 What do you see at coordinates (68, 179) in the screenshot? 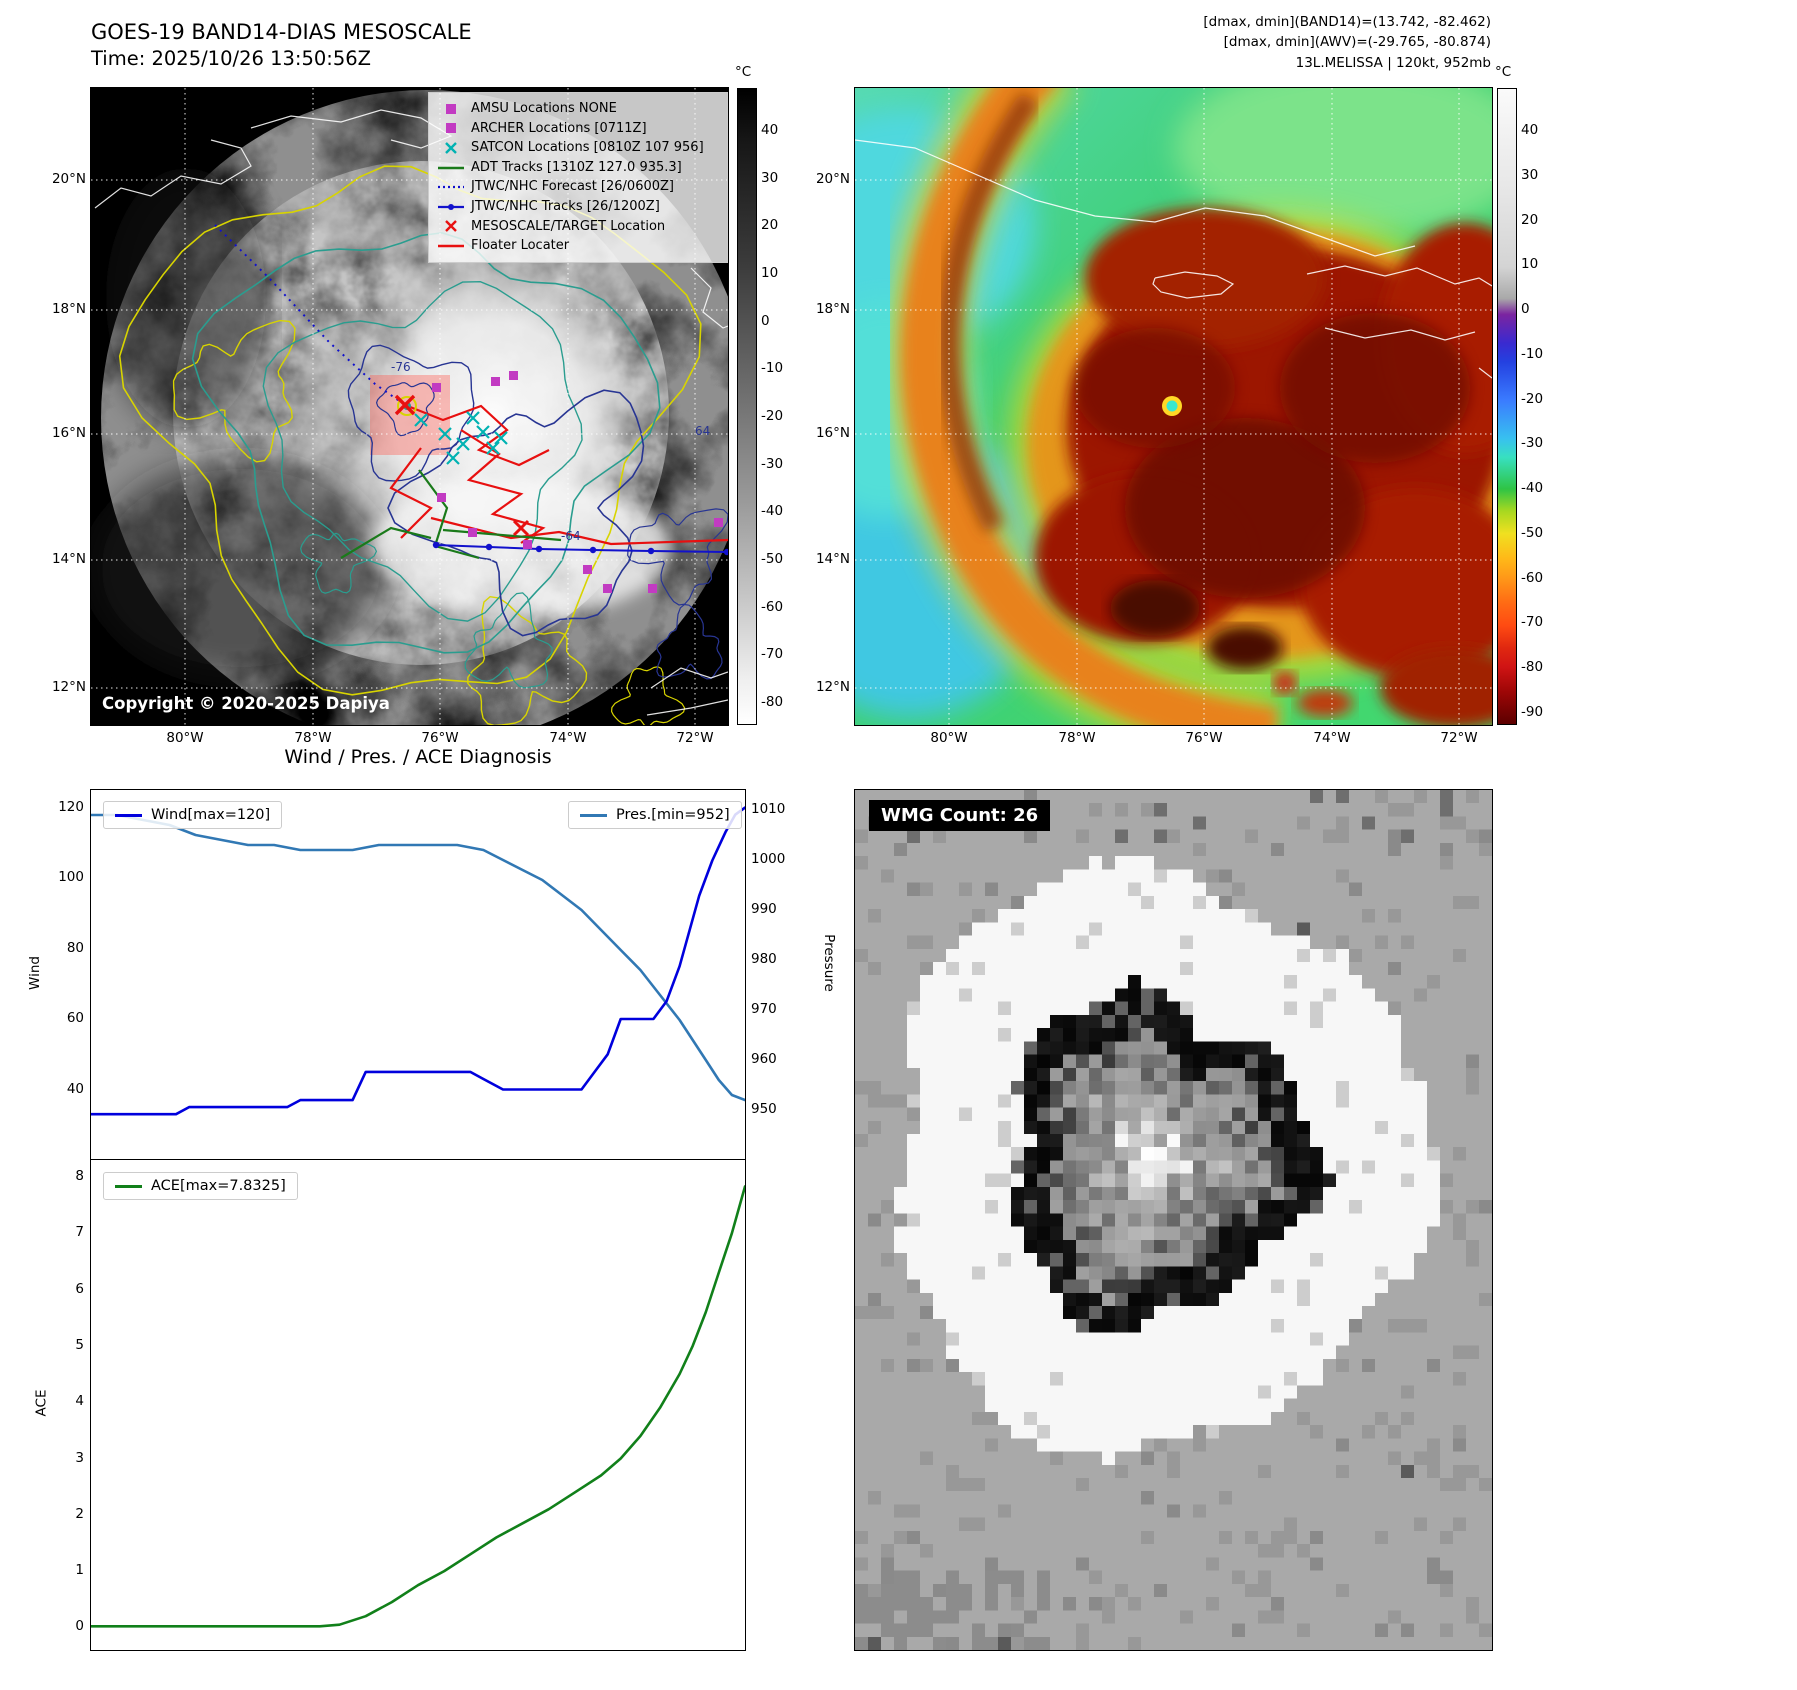
I see `lat-tick-band14: 20°N` at bounding box center [68, 179].